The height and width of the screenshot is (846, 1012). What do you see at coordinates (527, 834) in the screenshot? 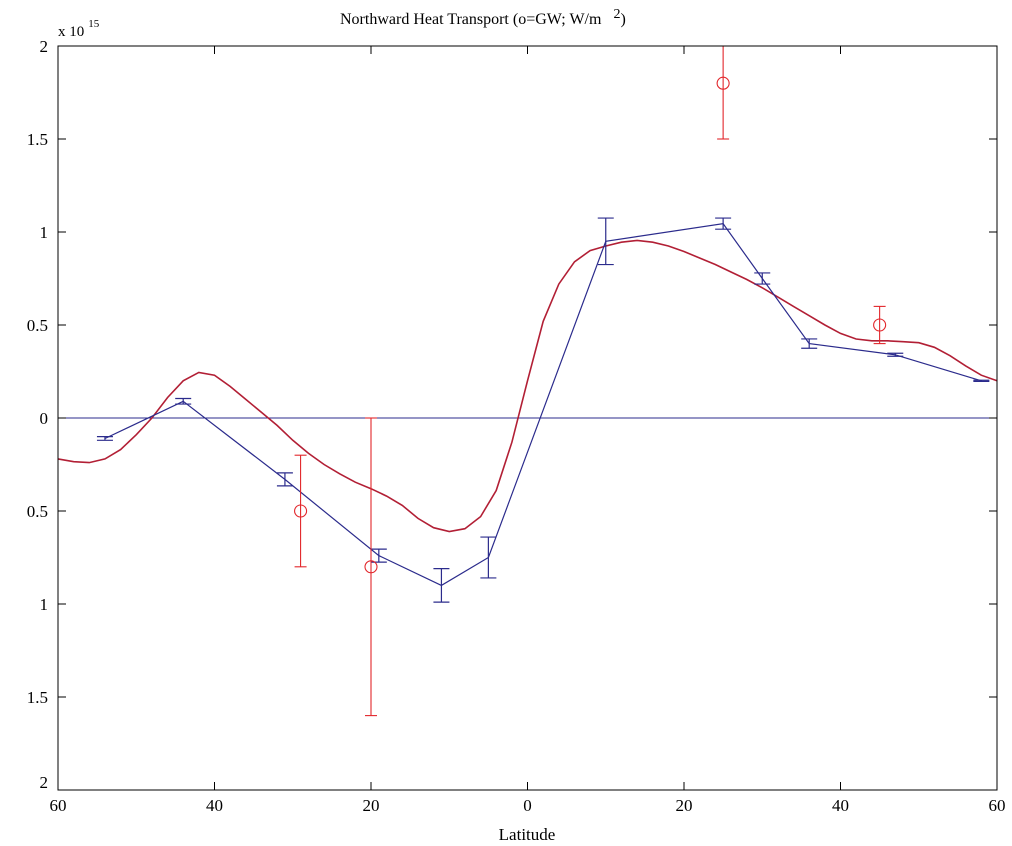
I see `x-axis-label: Latitude` at bounding box center [527, 834].